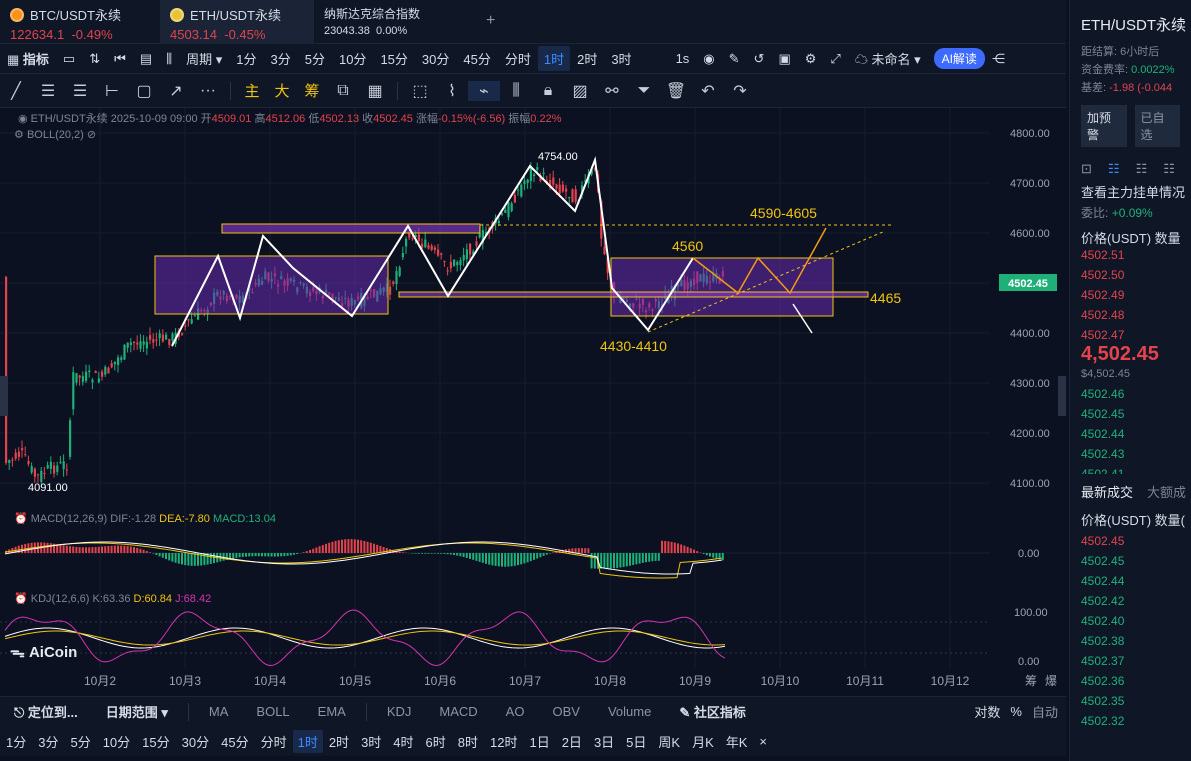 This screenshot has width=1191, height=761. I want to click on lock-view-icon: ⫼, so click(516, 90).